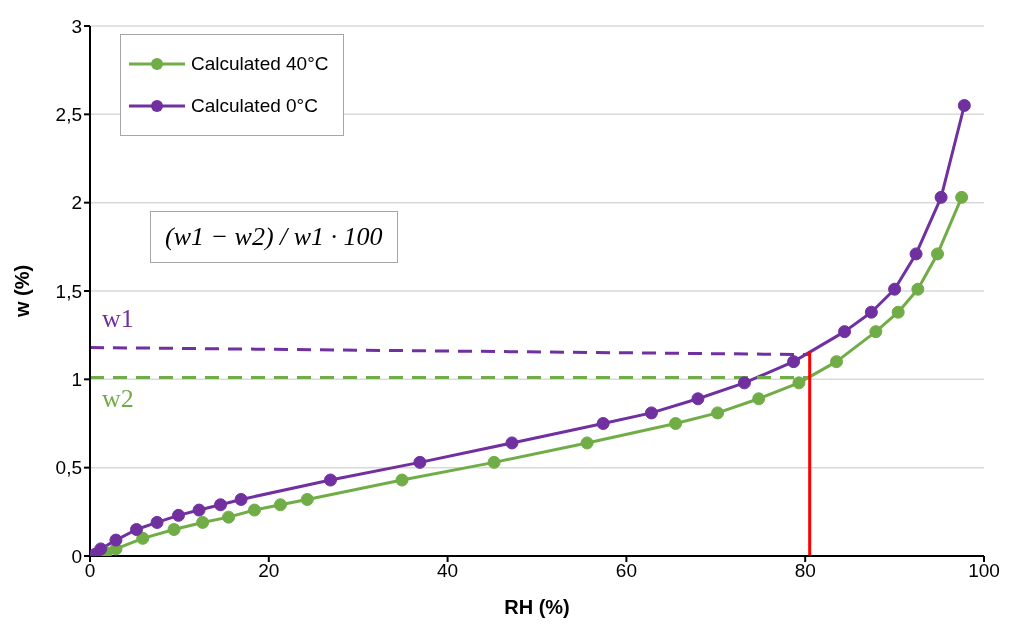 The image size is (1024, 637). What do you see at coordinates (805, 571) in the screenshot?
I see `x-tick-label: 80` at bounding box center [805, 571].